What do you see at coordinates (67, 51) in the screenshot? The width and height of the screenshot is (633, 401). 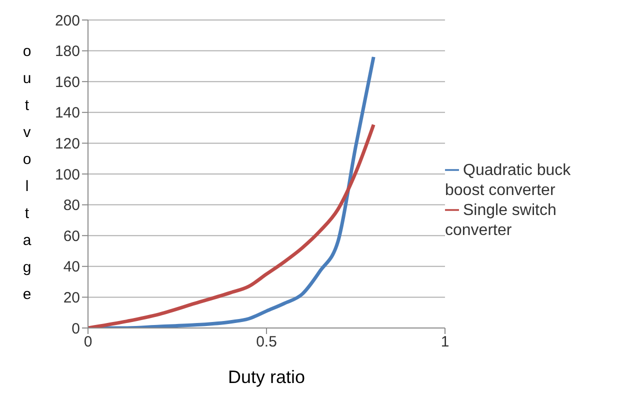 I see `y-tick-label: 180` at bounding box center [67, 51].